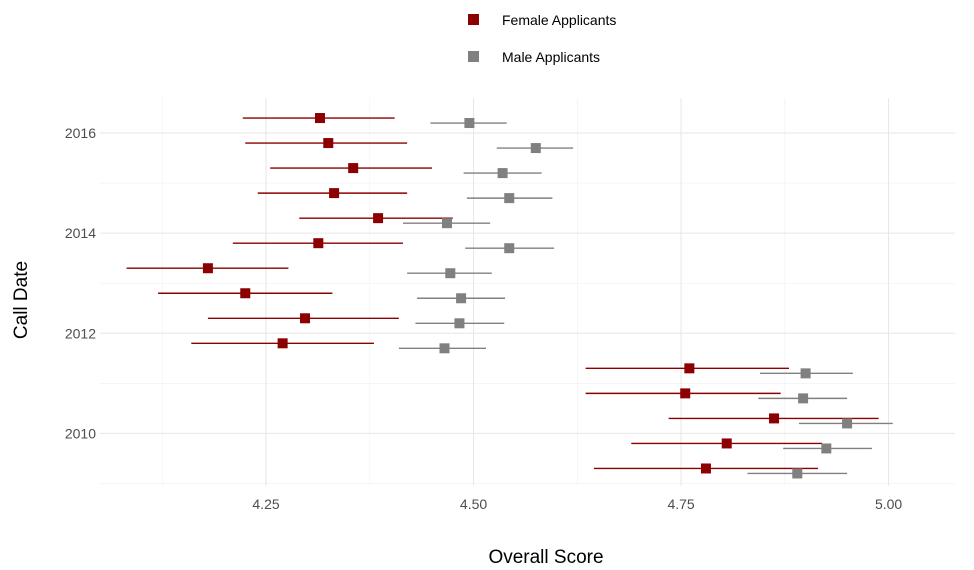 The width and height of the screenshot is (974, 570). I want to click on y-tick-label: 2010, so click(80, 433).